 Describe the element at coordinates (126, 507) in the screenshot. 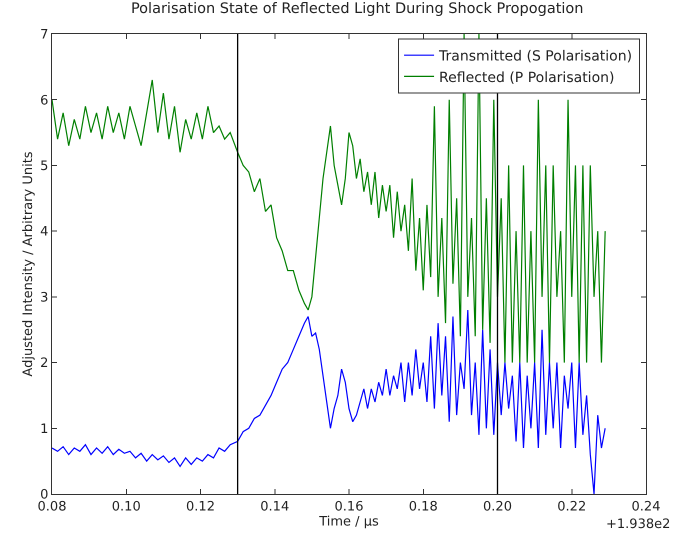

I see `x-tick-label: 0.10` at that location.